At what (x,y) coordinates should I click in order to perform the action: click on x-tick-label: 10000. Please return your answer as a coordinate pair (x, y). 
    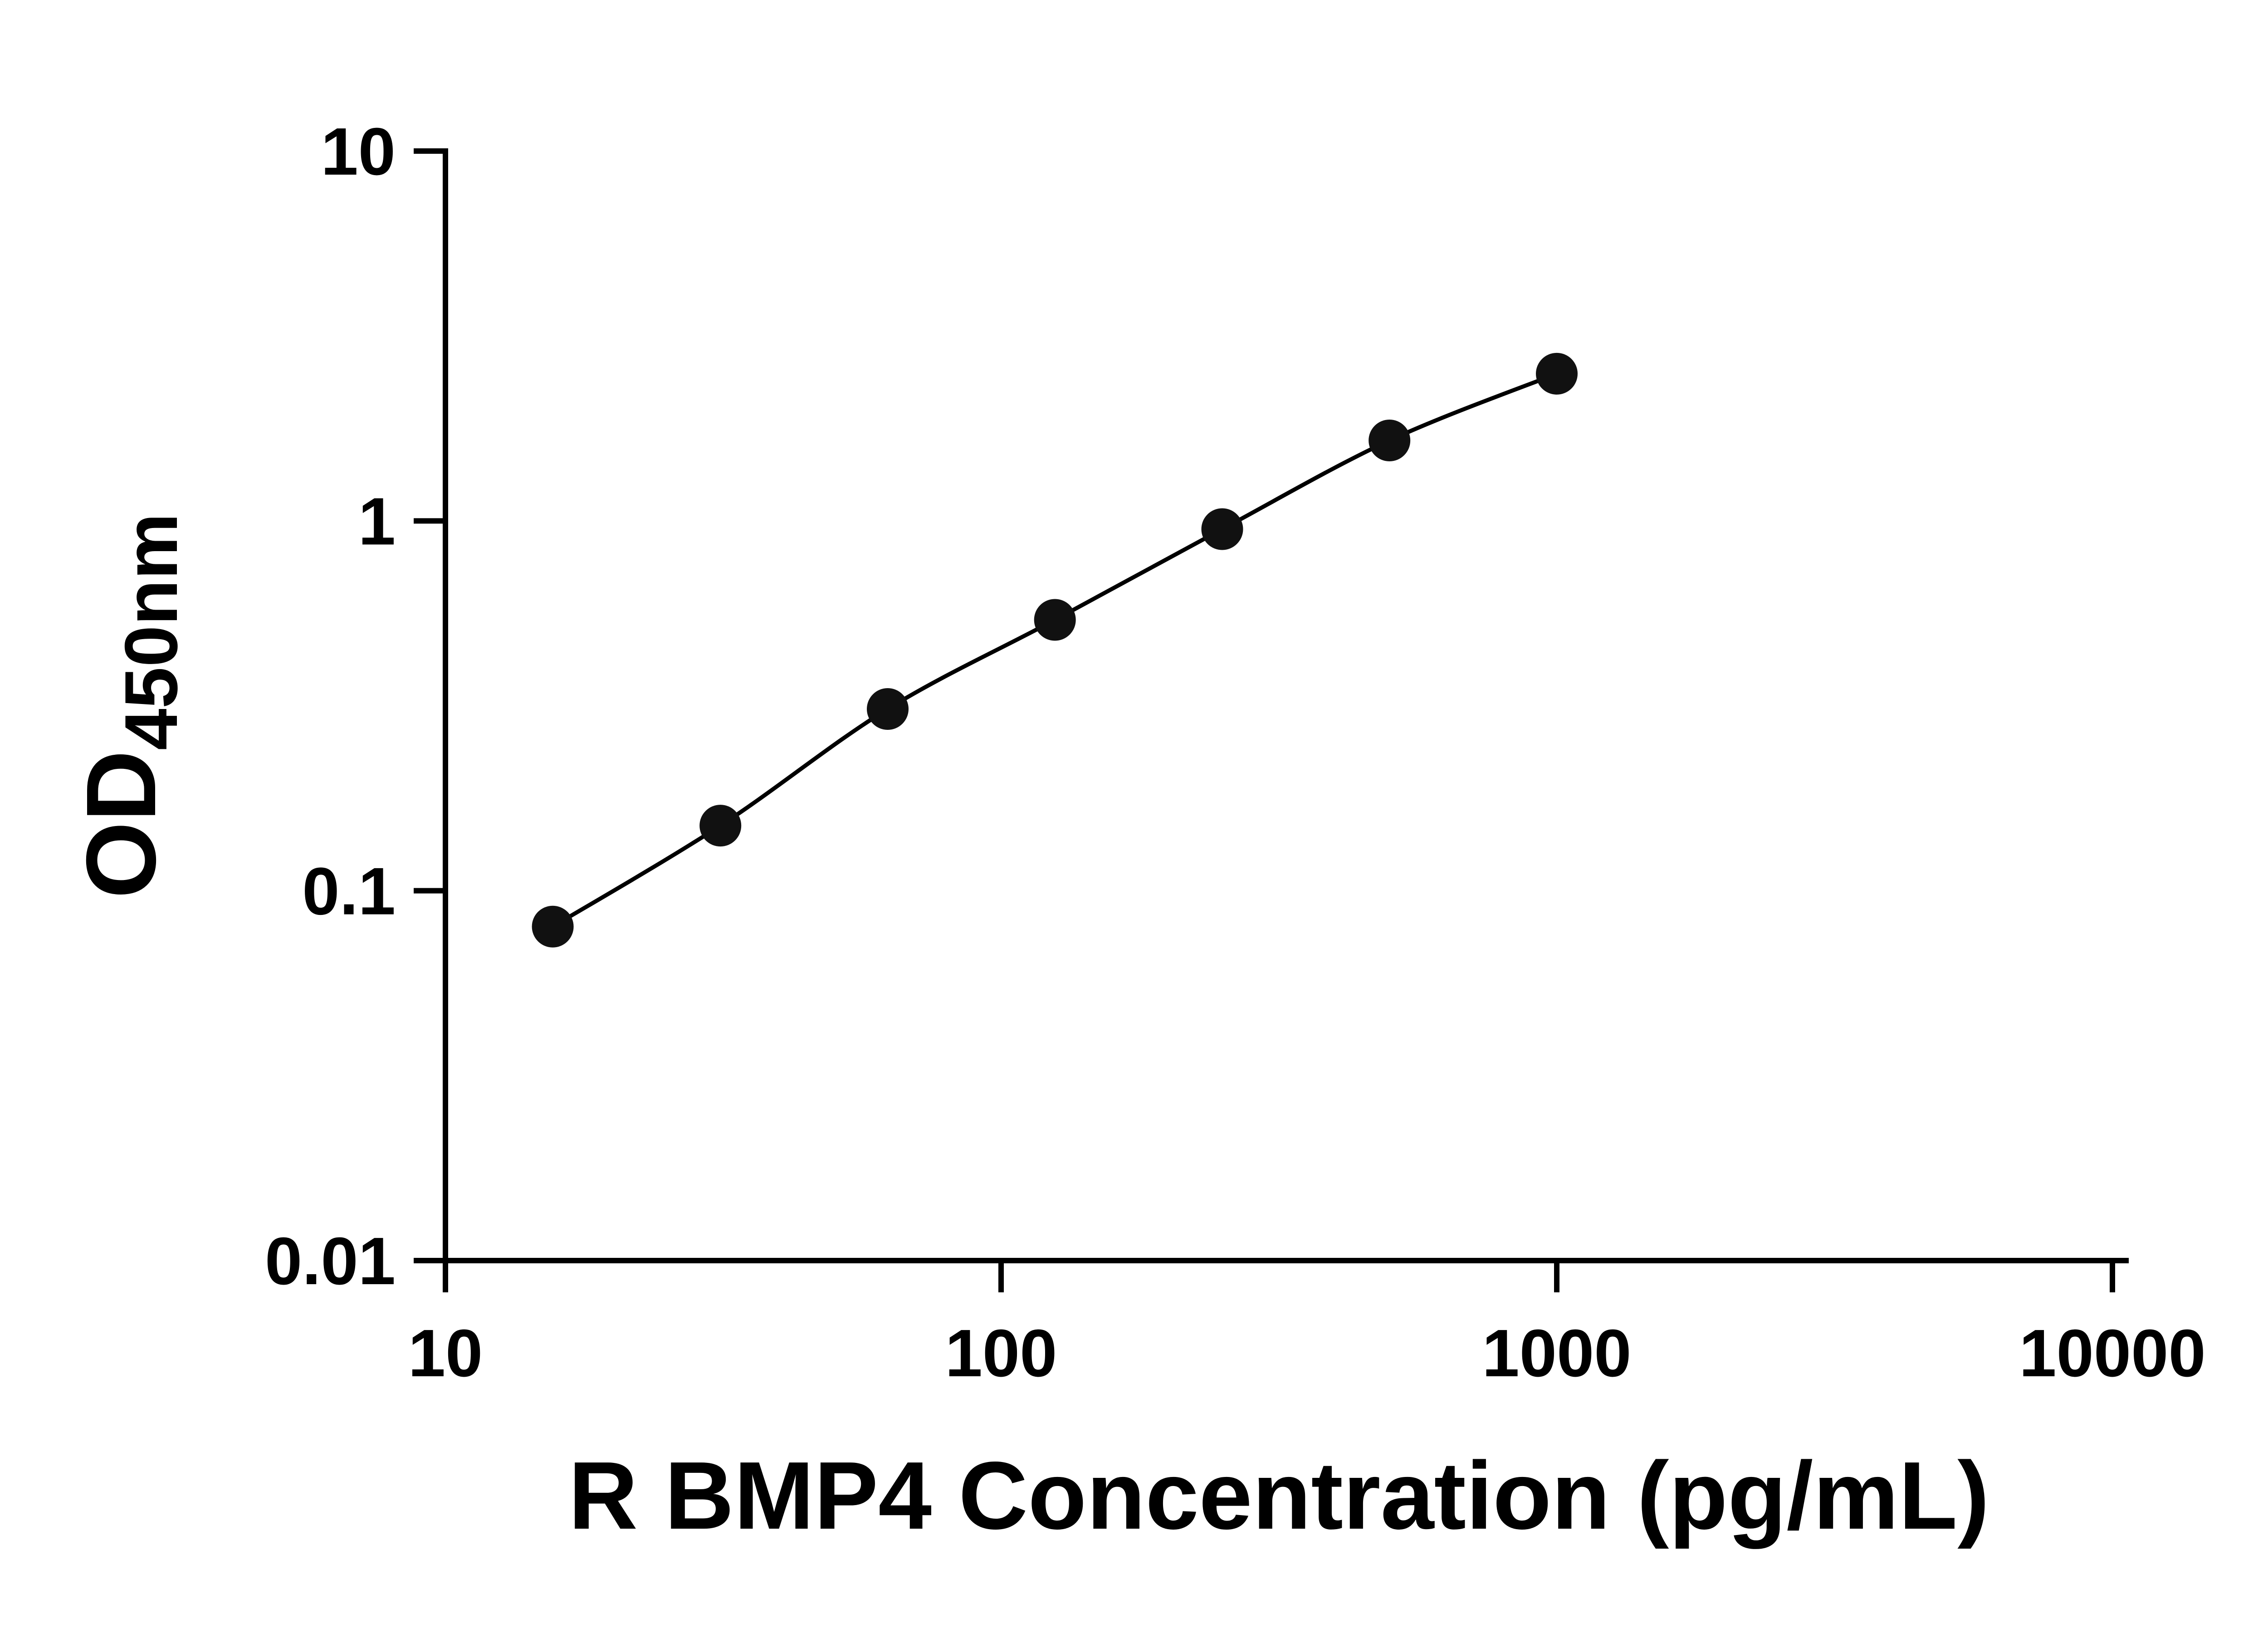
    Looking at the image, I should click on (2112, 1353).